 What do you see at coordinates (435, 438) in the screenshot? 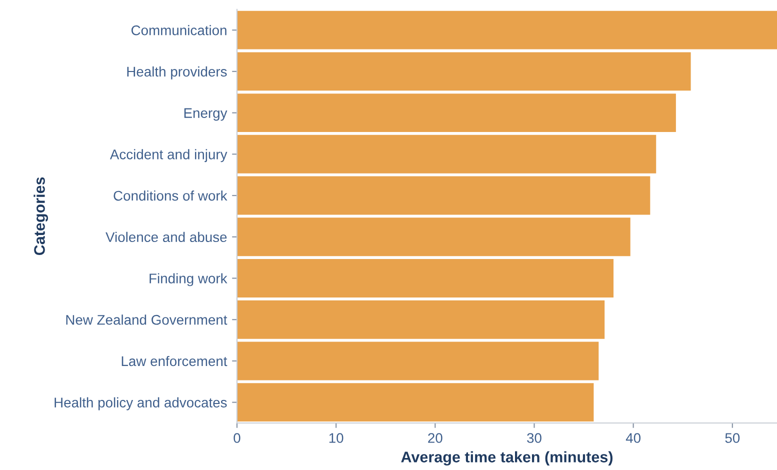
I see `x-tick-label: 20` at bounding box center [435, 438].